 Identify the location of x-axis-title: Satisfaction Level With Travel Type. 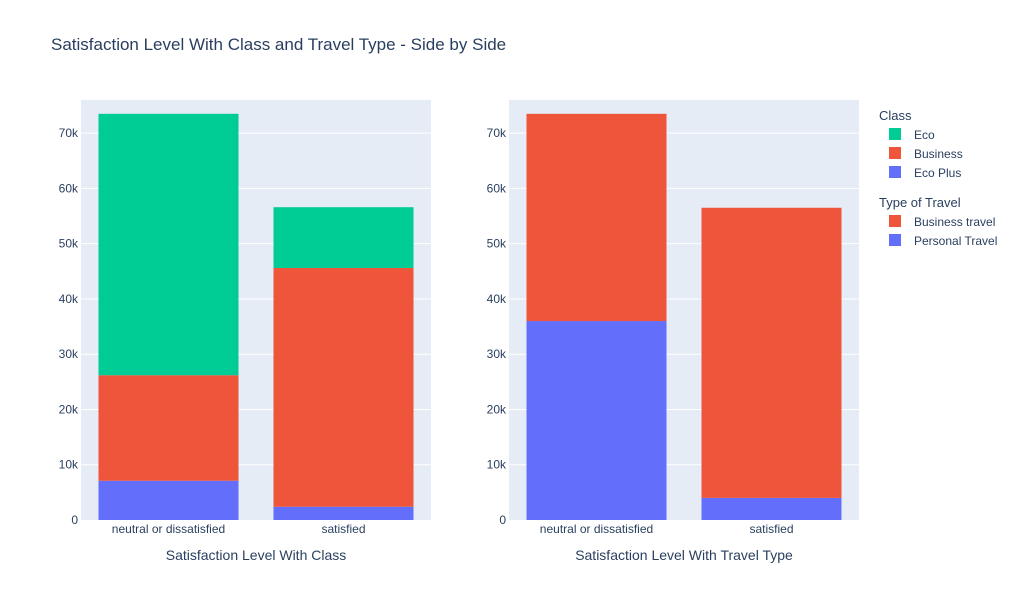
(684, 555).